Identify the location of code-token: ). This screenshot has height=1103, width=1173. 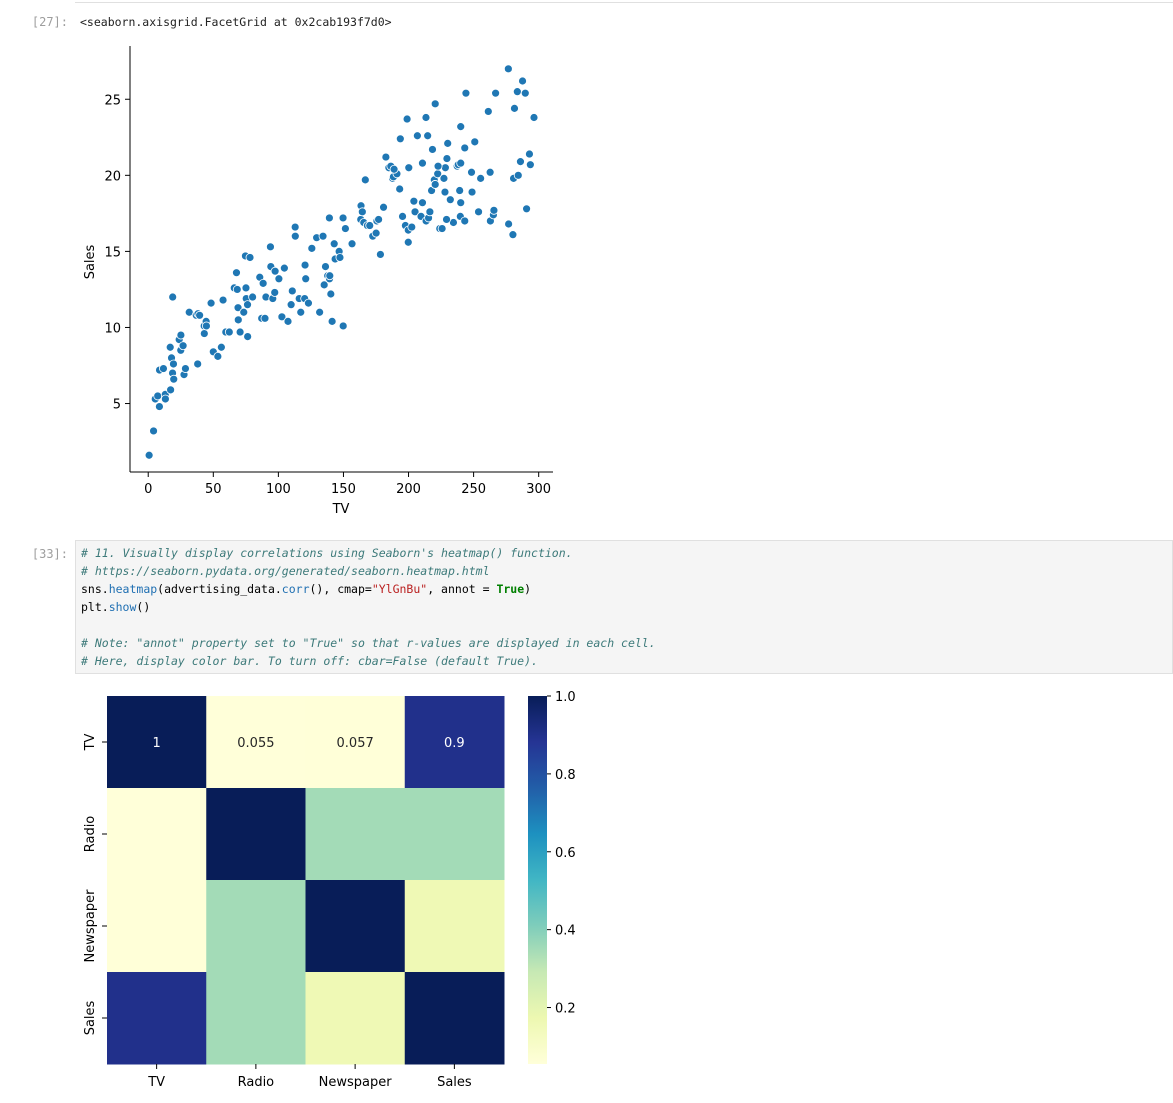
(528, 589).